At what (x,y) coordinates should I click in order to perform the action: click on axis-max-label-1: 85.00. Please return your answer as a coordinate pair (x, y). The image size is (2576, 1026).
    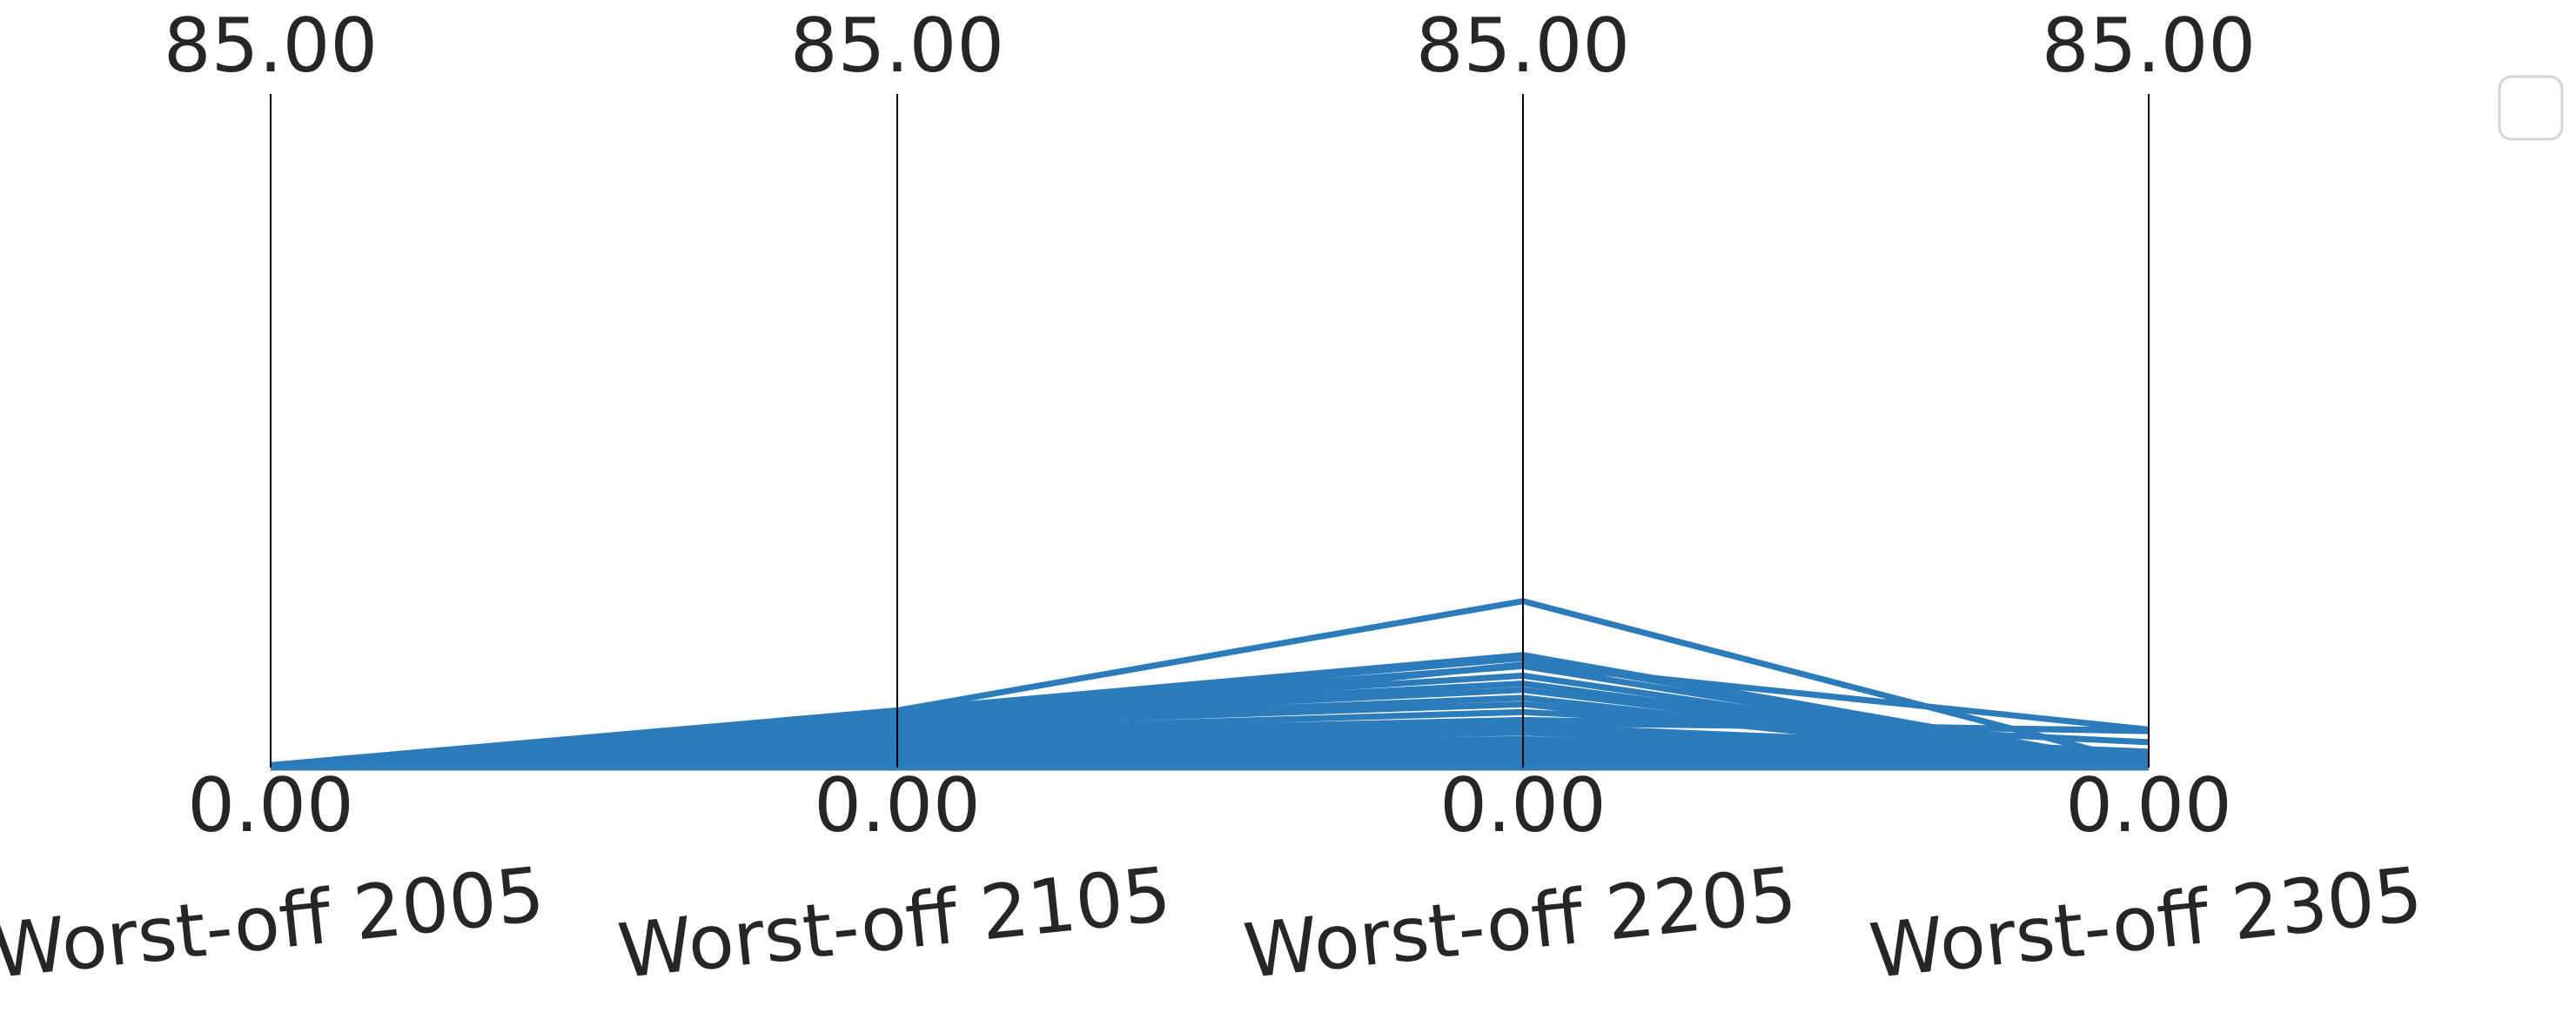
    Looking at the image, I should click on (271, 46).